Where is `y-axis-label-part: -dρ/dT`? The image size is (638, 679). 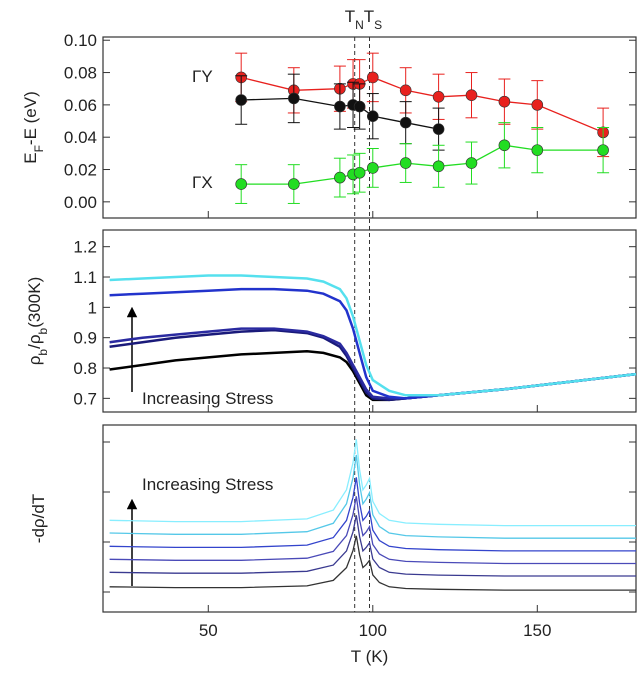 y-axis-label-part: -dρ/dT is located at coordinates (38, 518).